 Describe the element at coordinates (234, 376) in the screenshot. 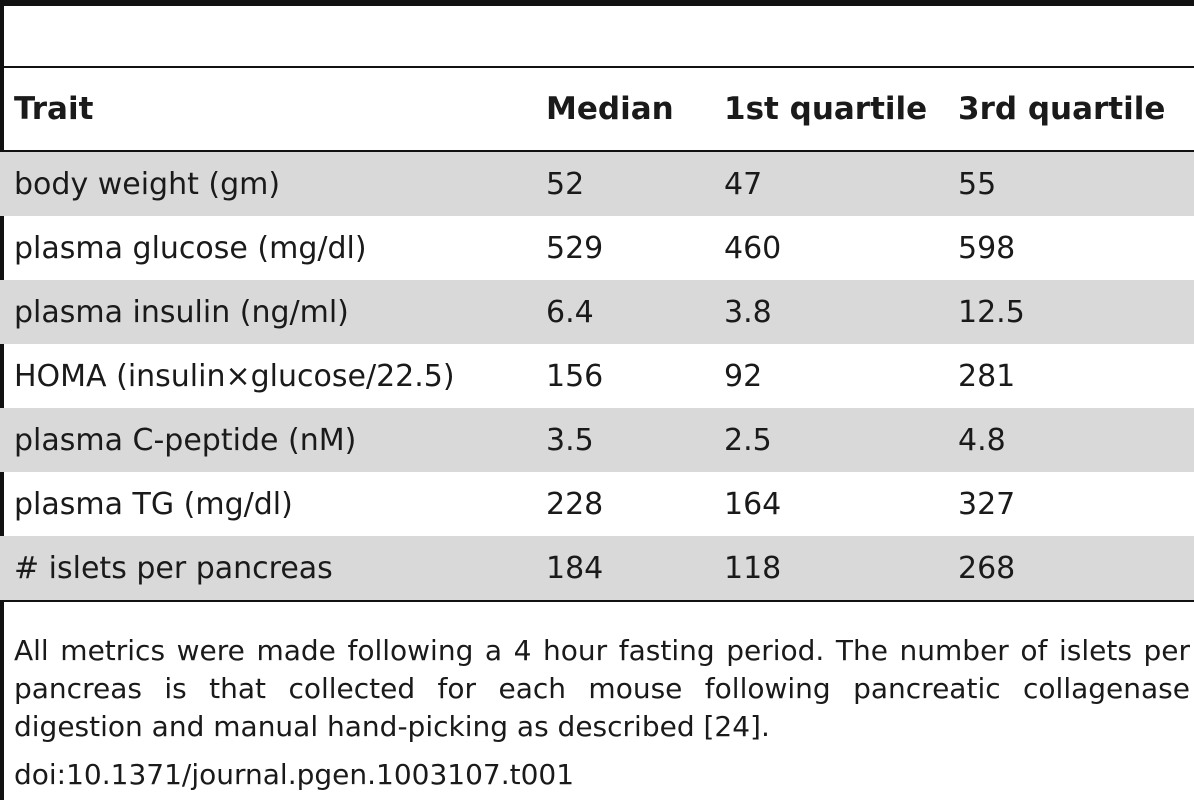

I see `trait-cell: HOMA (insulin×glucose/22.5)` at that location.